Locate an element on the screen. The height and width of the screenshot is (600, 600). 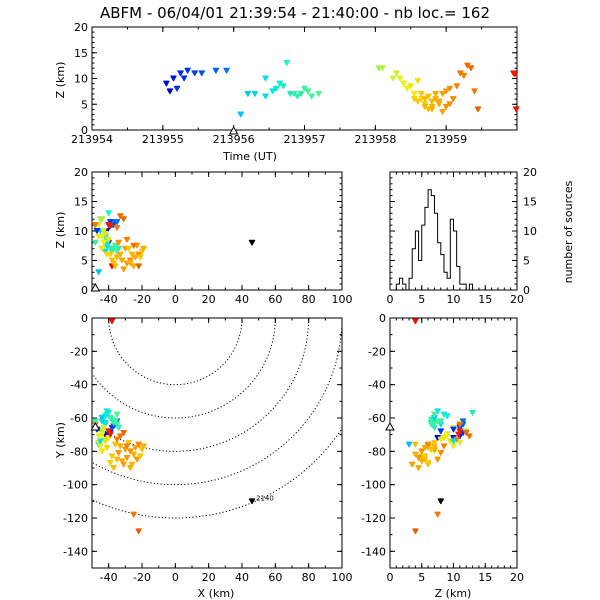
xy-ytick-label: -60 is located at coordinates (79, 418).